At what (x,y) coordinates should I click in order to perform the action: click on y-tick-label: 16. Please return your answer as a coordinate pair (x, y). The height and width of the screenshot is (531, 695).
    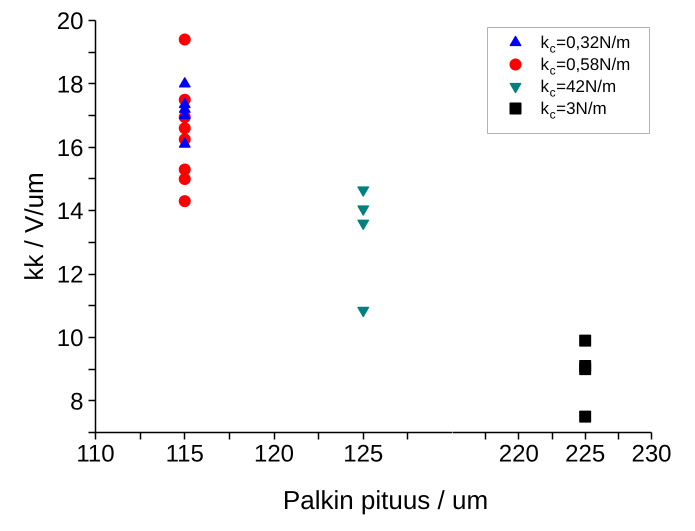
    Looking at the image, I should click on (70, 148).